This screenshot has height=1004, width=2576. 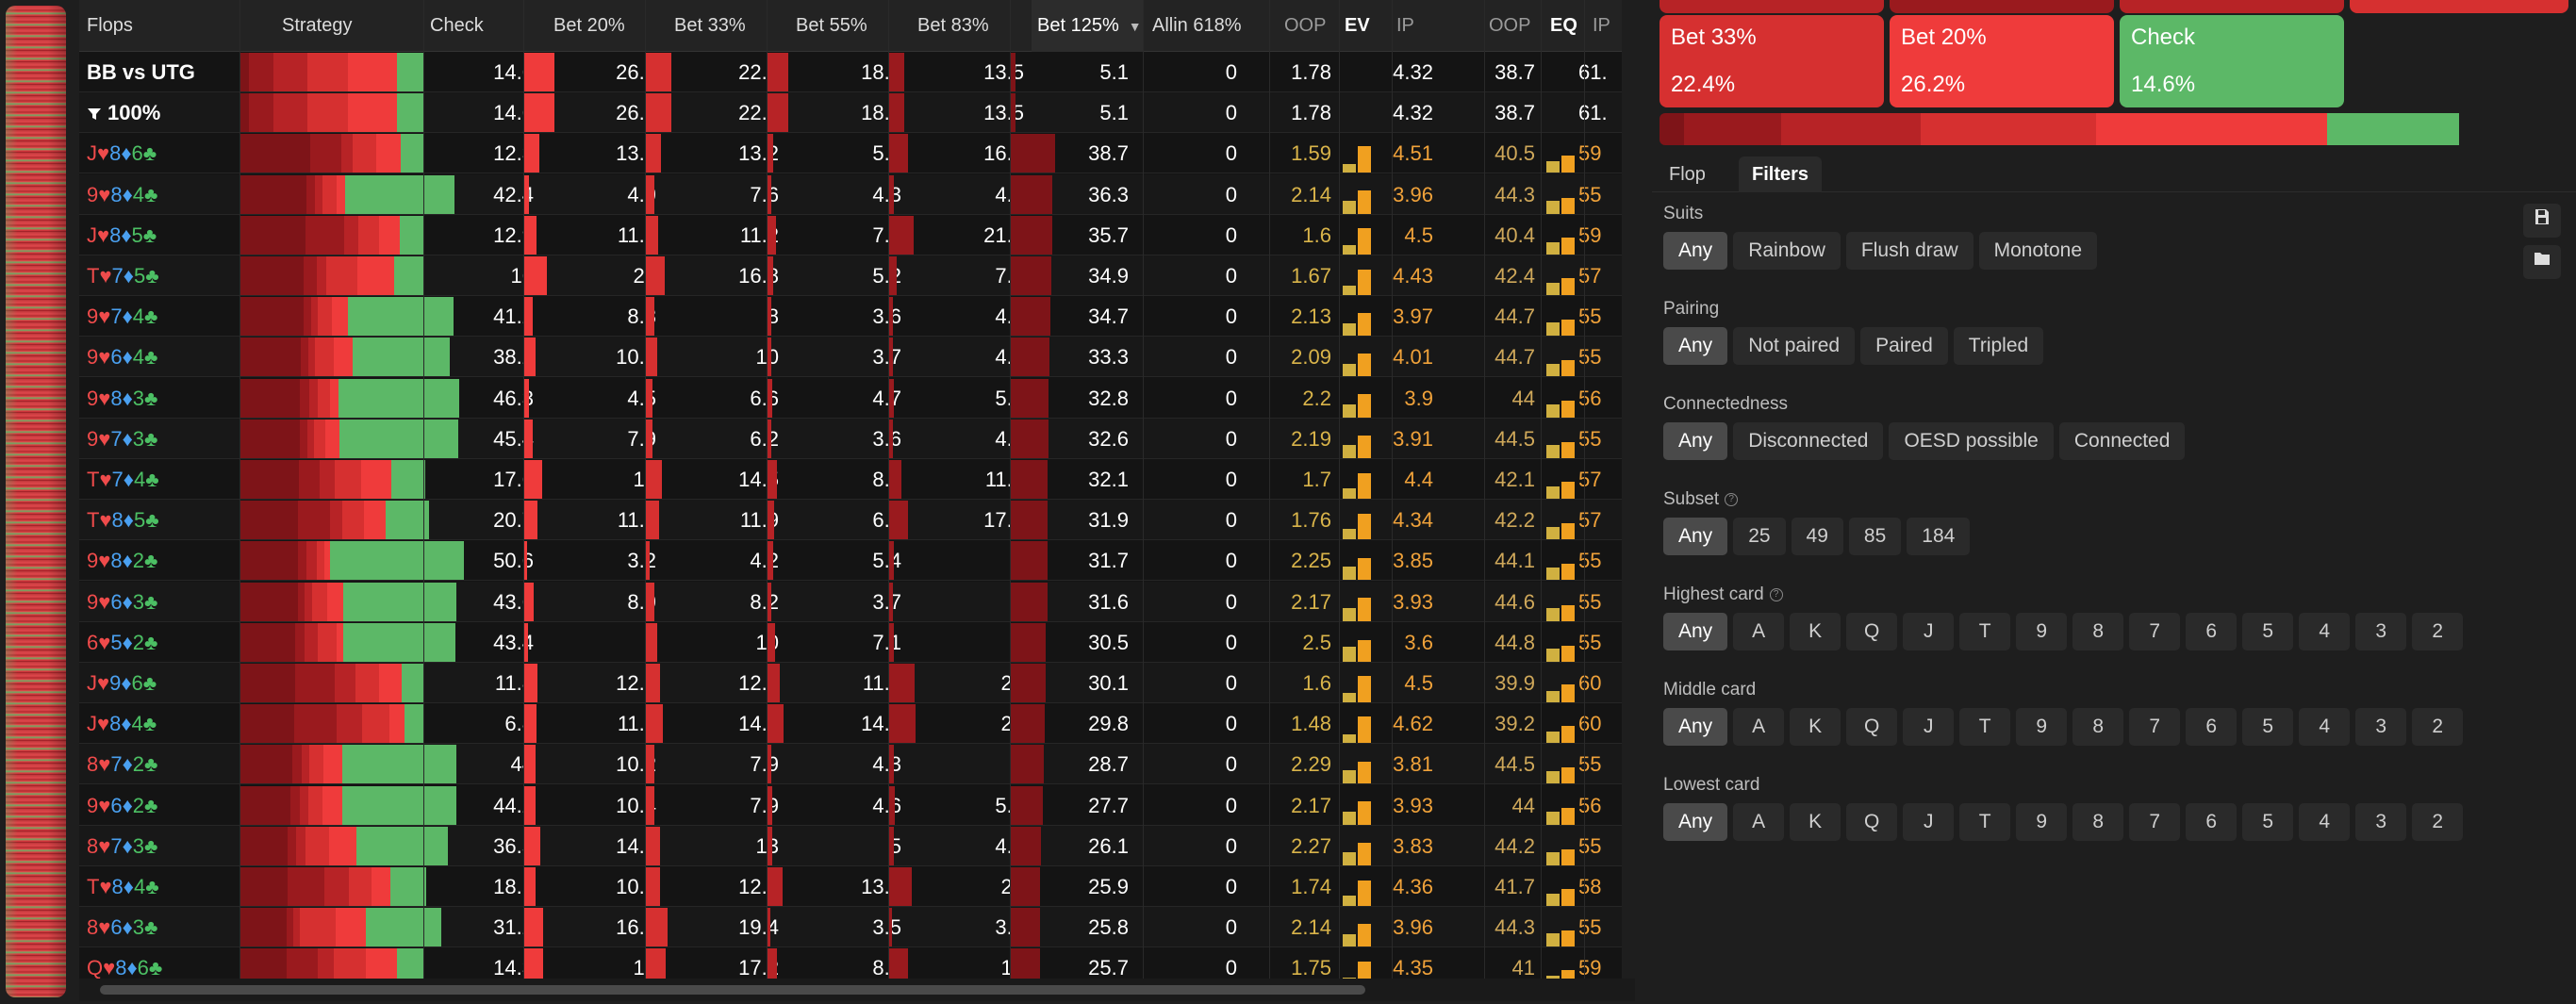 I want to click on filter-lowest-option: 9, so click(x=2042, y=822).